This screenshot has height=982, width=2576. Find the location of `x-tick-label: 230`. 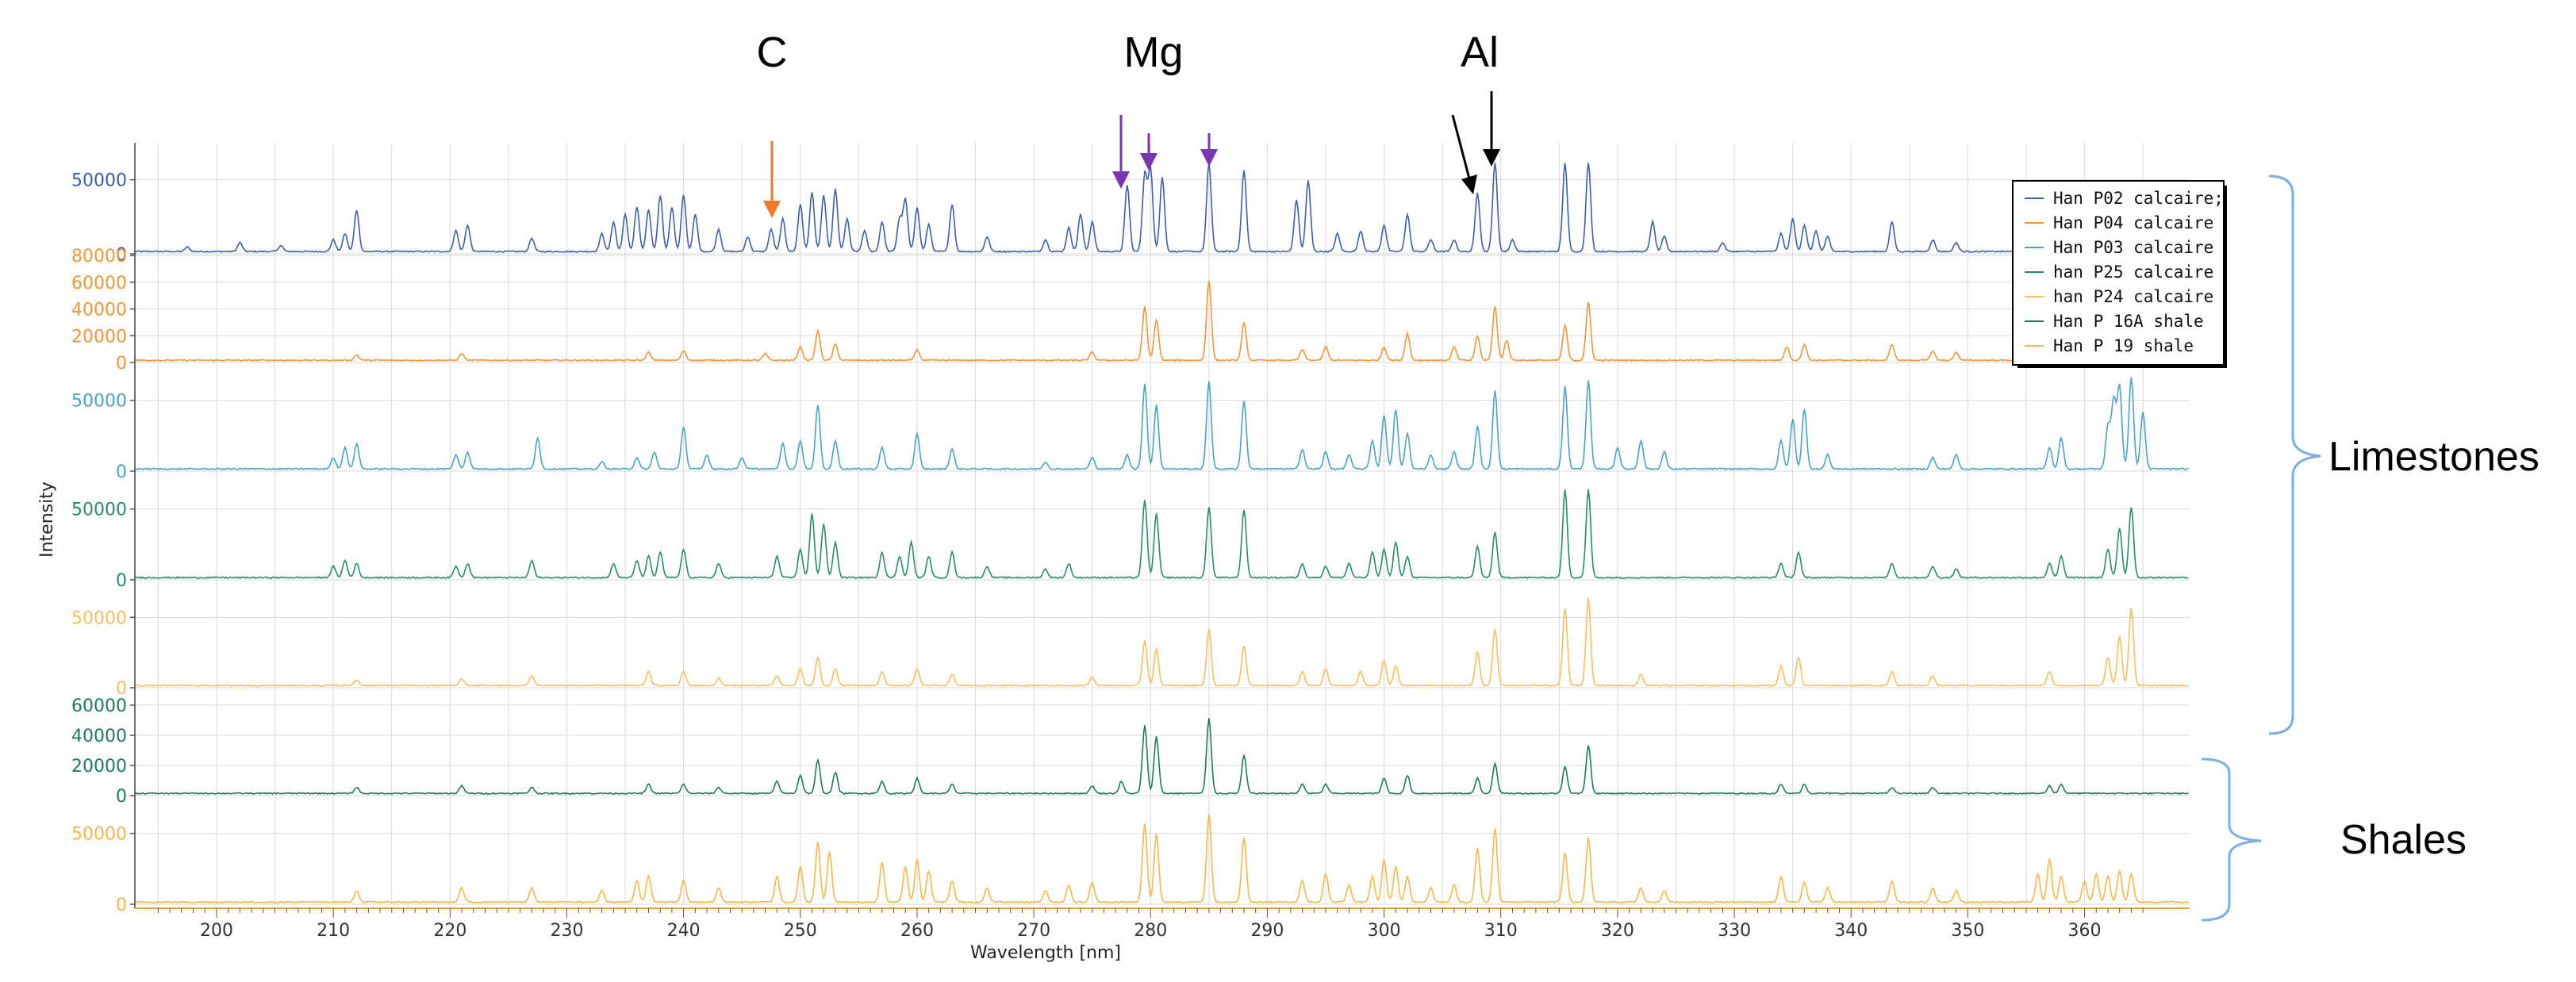

x-tick-label: 230 is located at coordinates (566, 931).